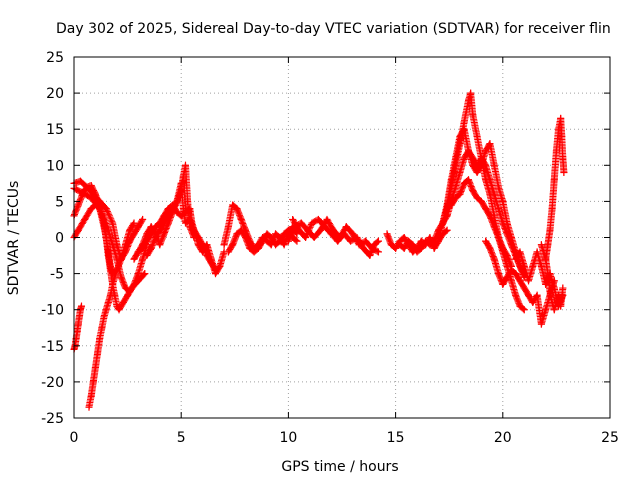  What do you see at coordinates (481, 223) in the screenshot?
I see `series-track-s` at bounding box center [481, 223].